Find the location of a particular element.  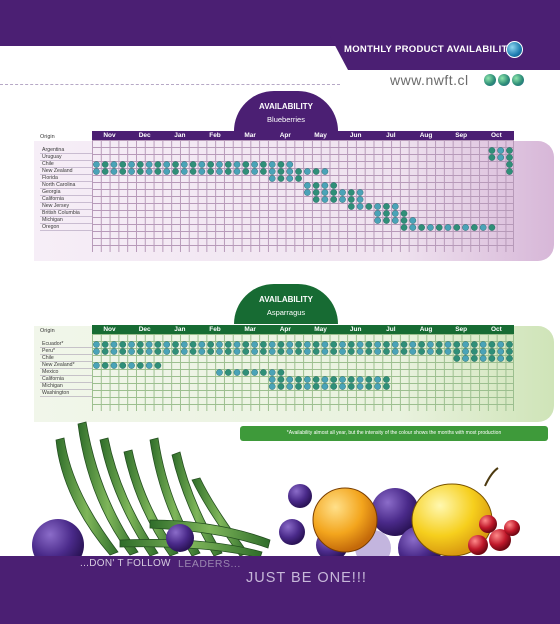

origin-label: Argentina is located at coordinates (66, 150).